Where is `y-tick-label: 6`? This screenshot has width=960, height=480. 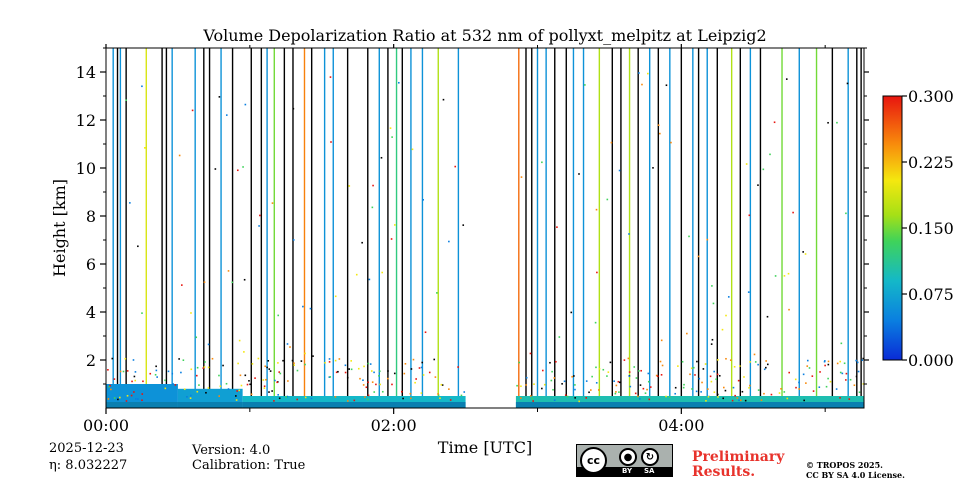
y-tick-label: 6 is located at coordinates (91, 264).